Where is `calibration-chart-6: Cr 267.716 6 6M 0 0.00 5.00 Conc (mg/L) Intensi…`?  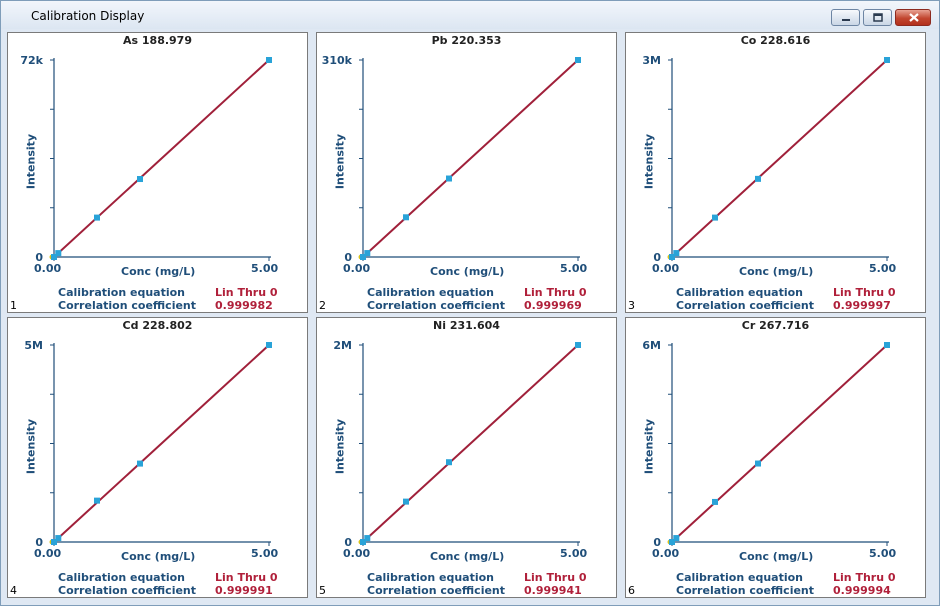
calibration-chart-6: Cr 267.716 6 6M 0 0.00 5.00 Conc (mg/L) Intensi… is located at coordinates (775, 457).